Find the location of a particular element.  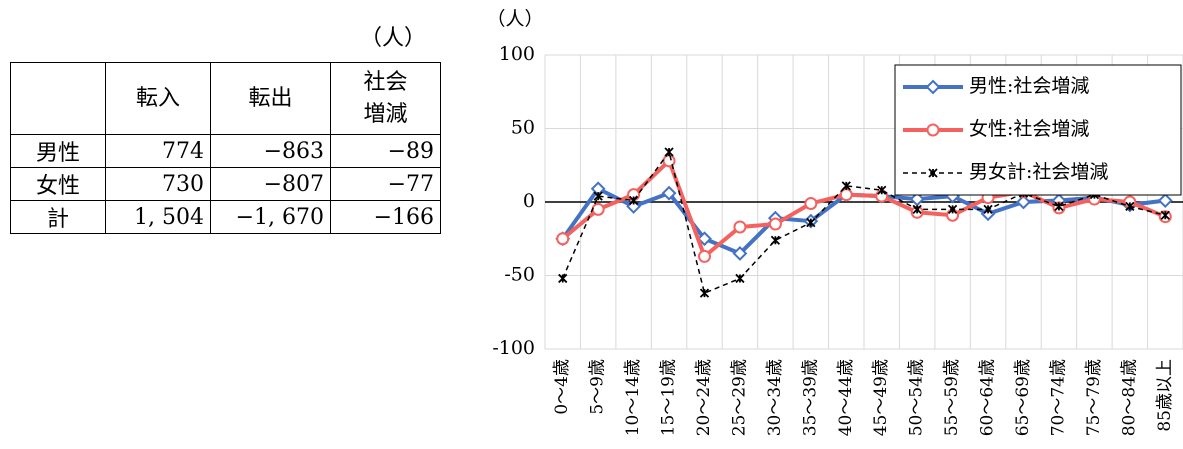

header-text: 転入 is located at coordinates (157, 98).